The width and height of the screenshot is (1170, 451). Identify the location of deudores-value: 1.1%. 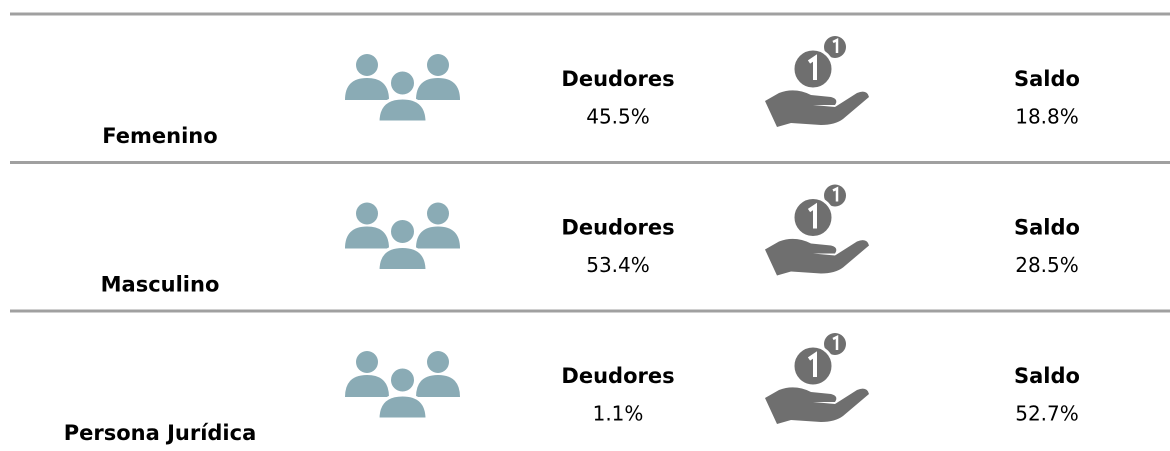
(618, 414).